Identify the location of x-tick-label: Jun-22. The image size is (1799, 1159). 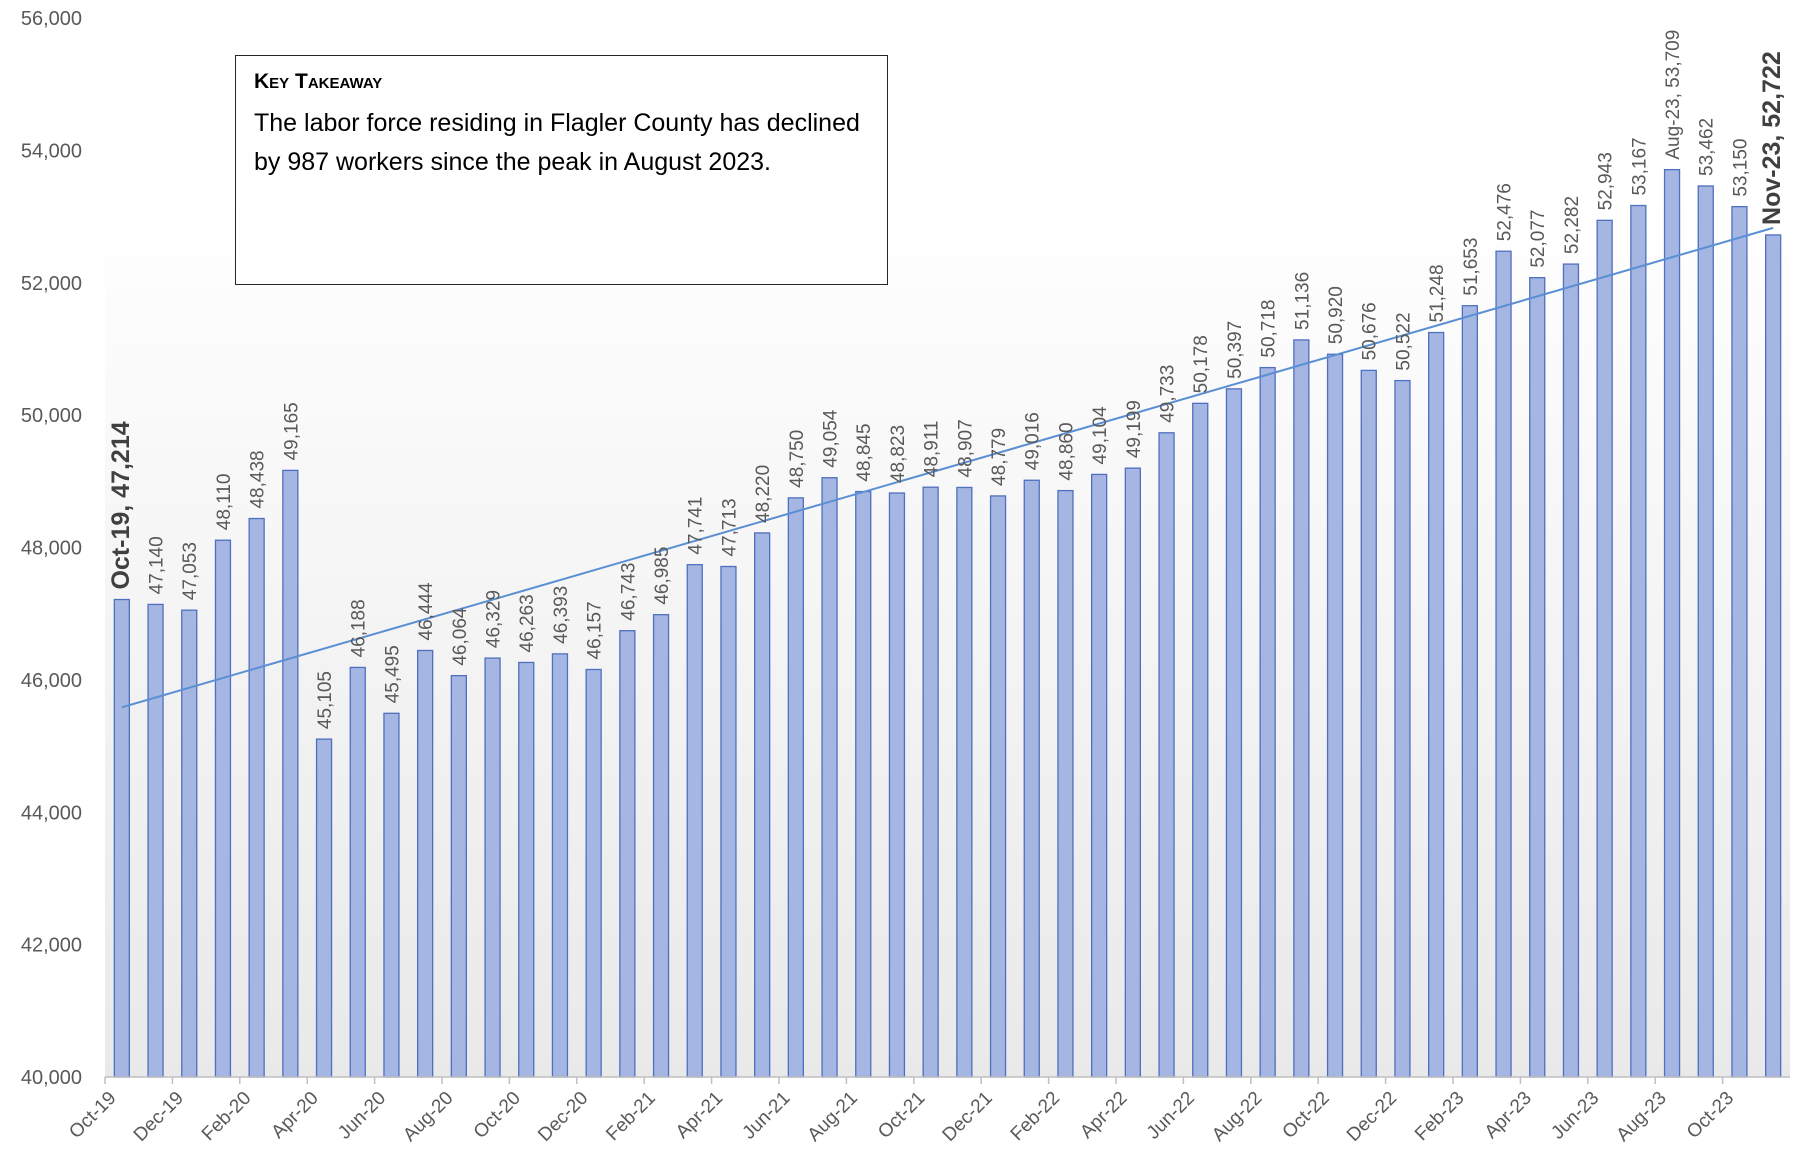
(1171, 1116).